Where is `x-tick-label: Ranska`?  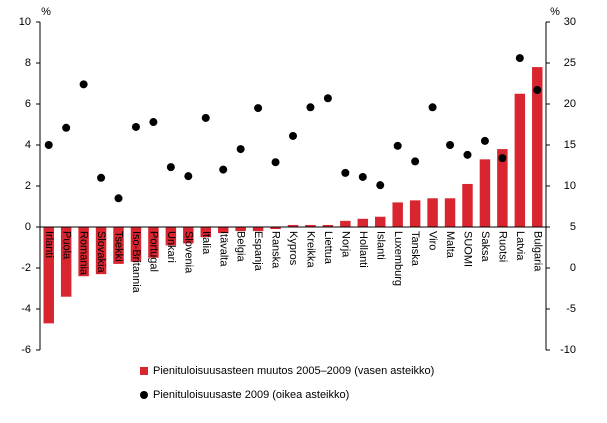
x-tick-label: Ranska is located at coordinates (276, 250).